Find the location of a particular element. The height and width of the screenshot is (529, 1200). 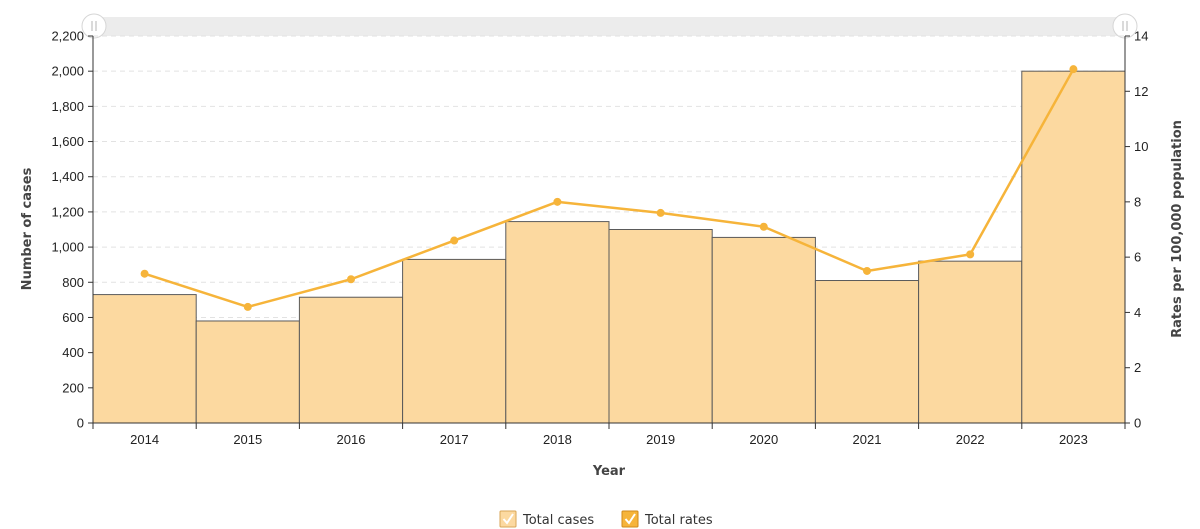

y-tick-label: 800 is located at coordinates (73, 282).